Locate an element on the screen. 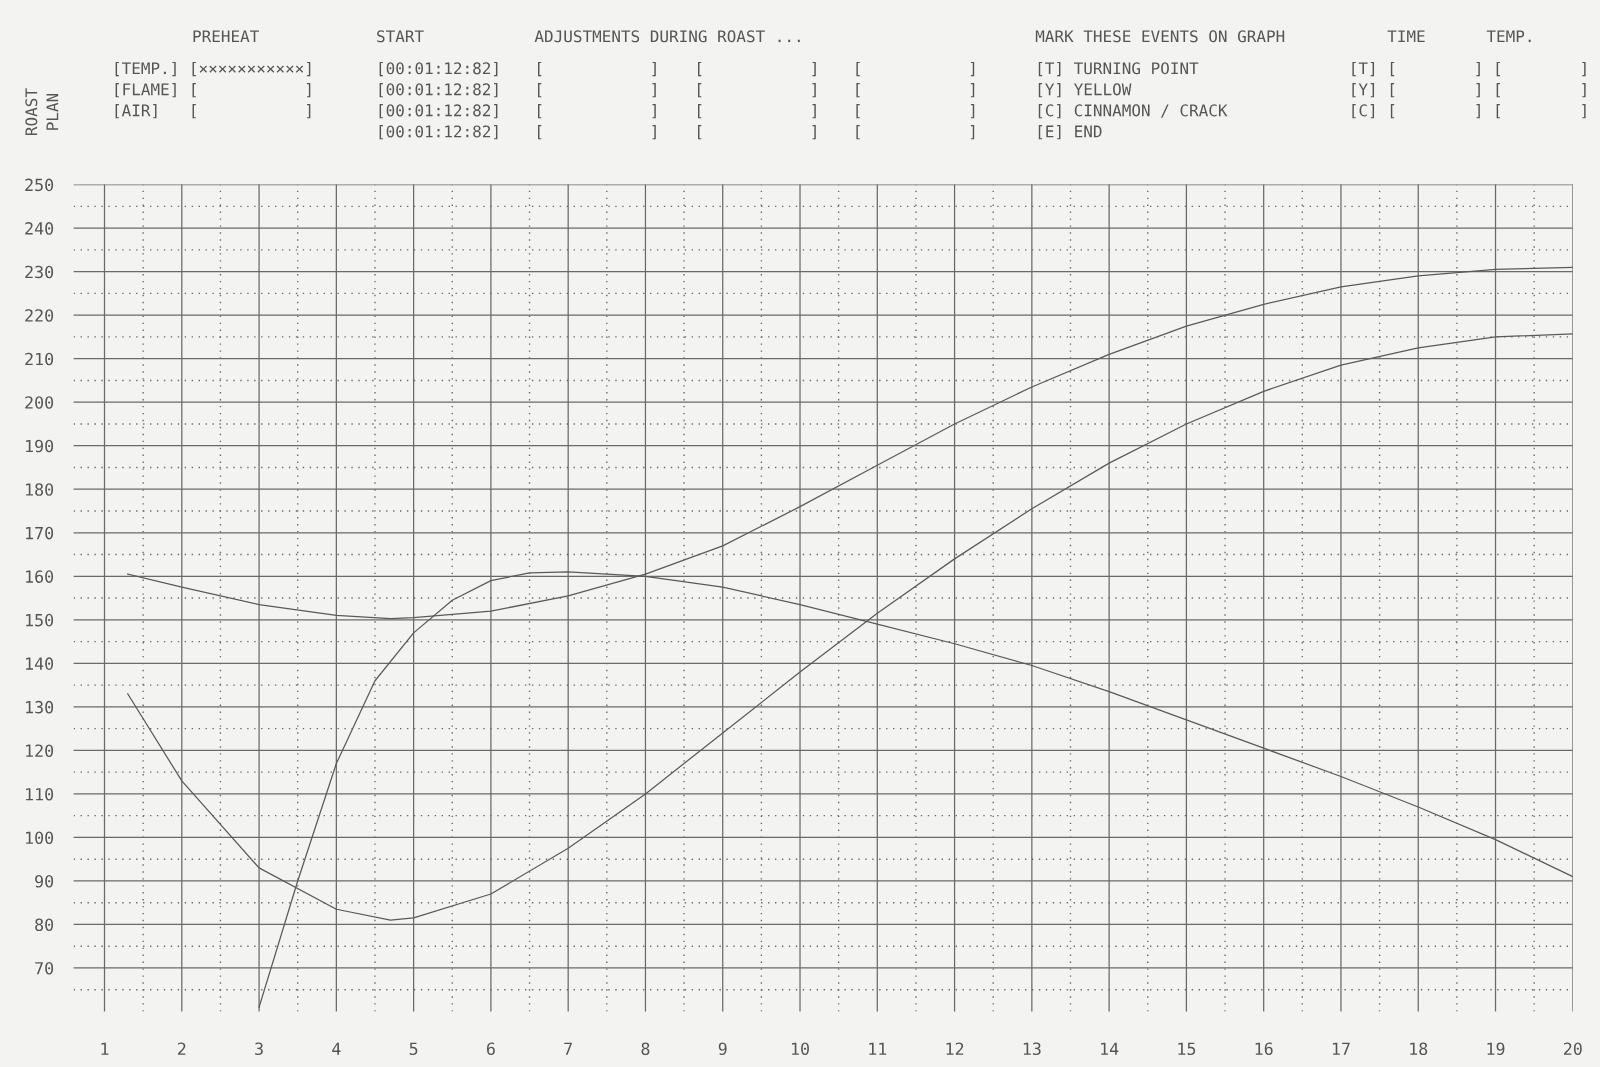 The width and height of the screenshot is (1600, 1067). x-tick-label: 12 is located at coordinates (955, 1048).